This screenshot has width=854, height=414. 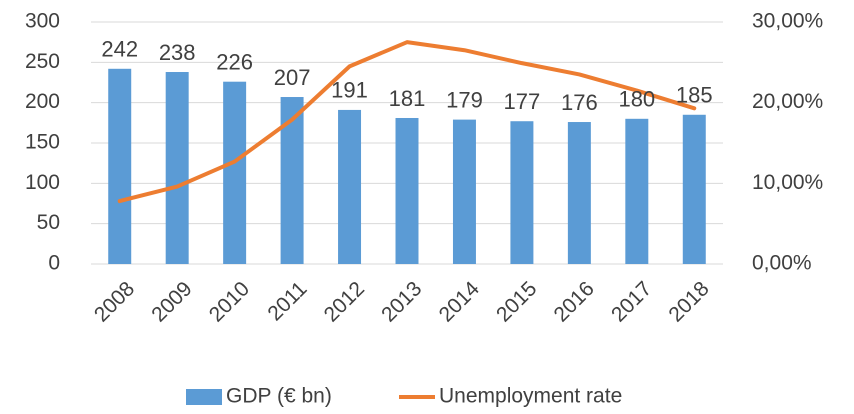 What do you see at coordinates (787, 182) in the screenshot?
I see `y2-tick-label: 10,00%` at bounding box center [787, 182].